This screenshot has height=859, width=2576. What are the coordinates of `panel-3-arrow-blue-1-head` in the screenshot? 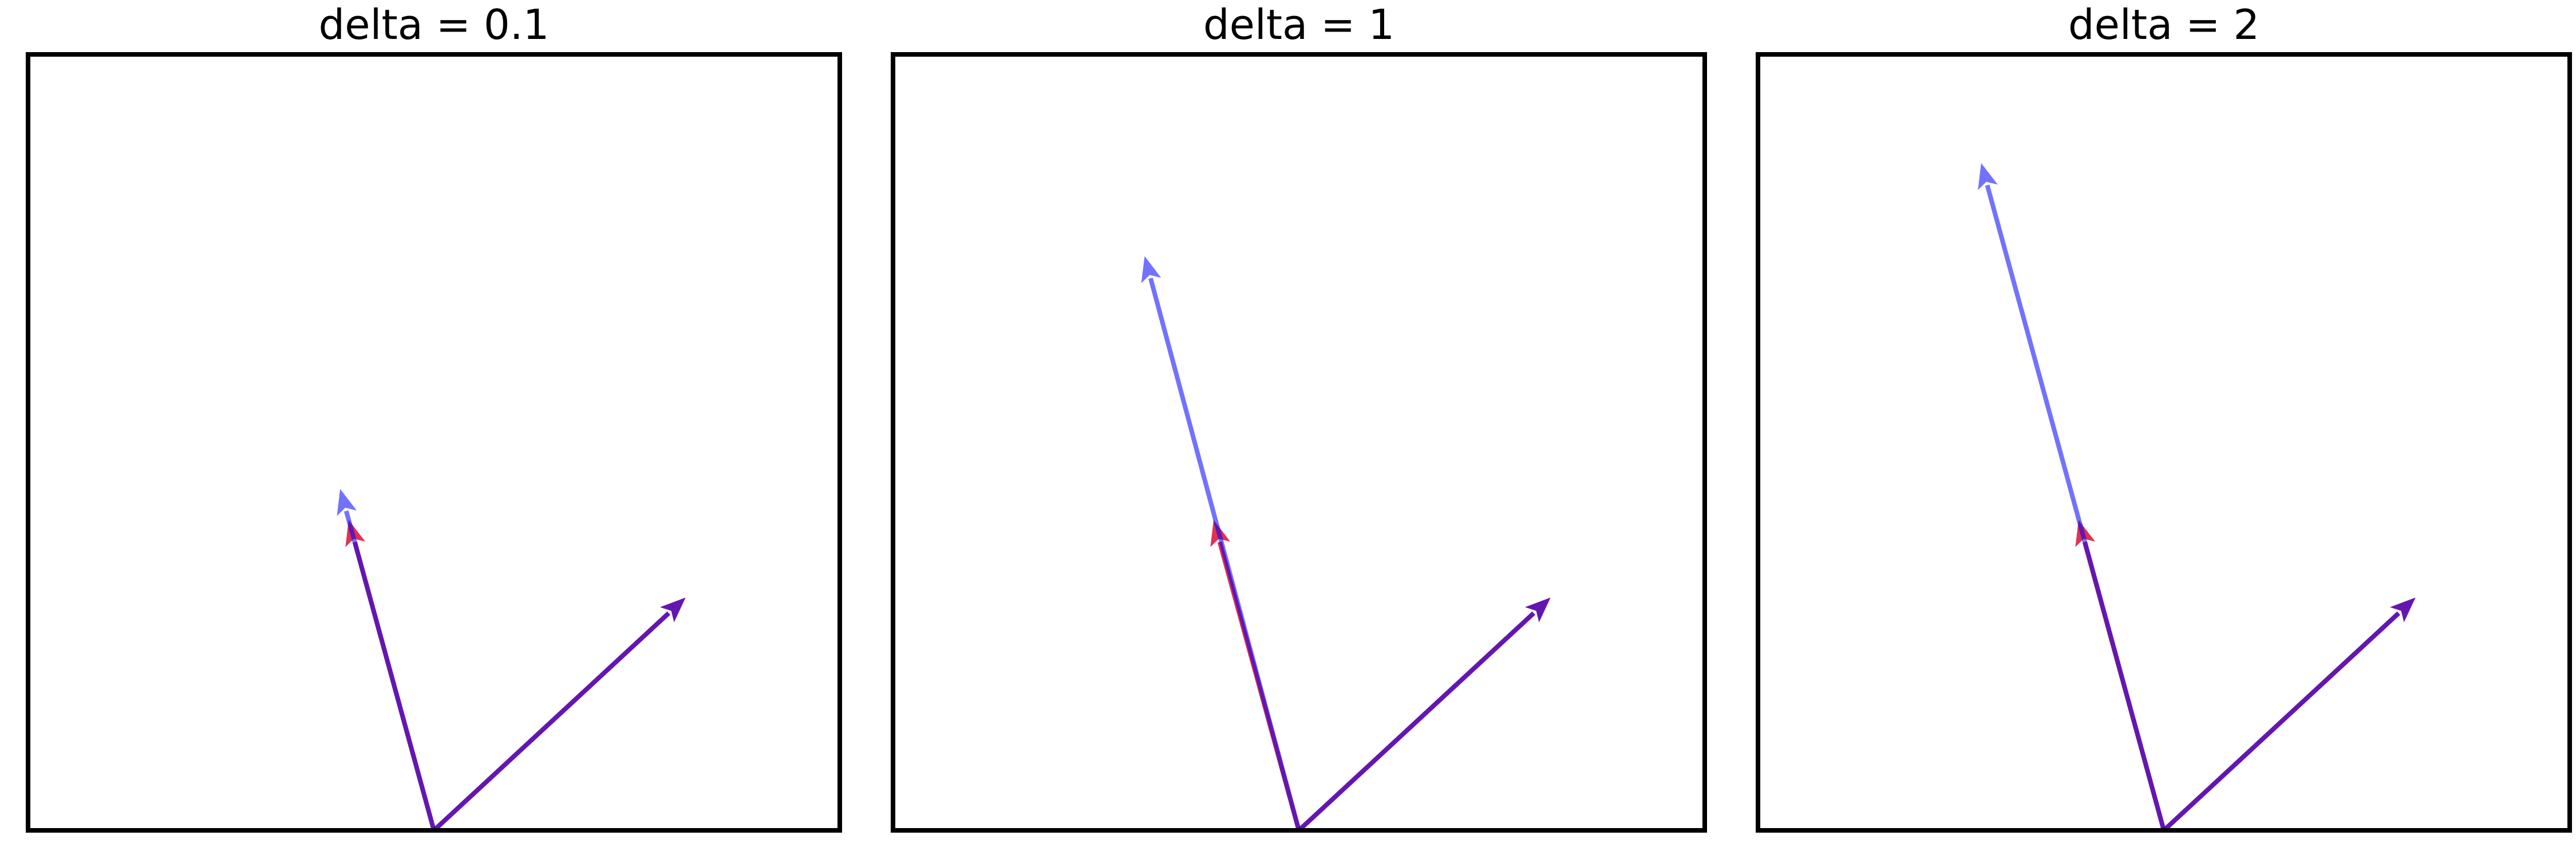 It's located at (2403, 609).